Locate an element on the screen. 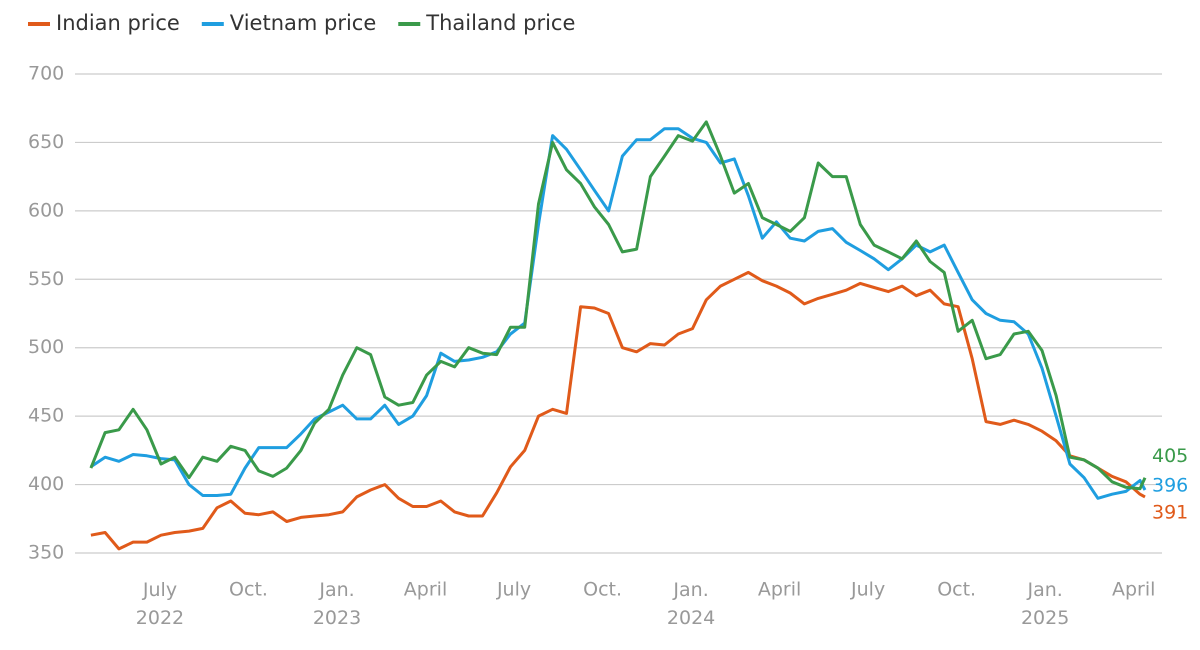  x-tick-label: July 2022 is located at coordinates (160, 604).